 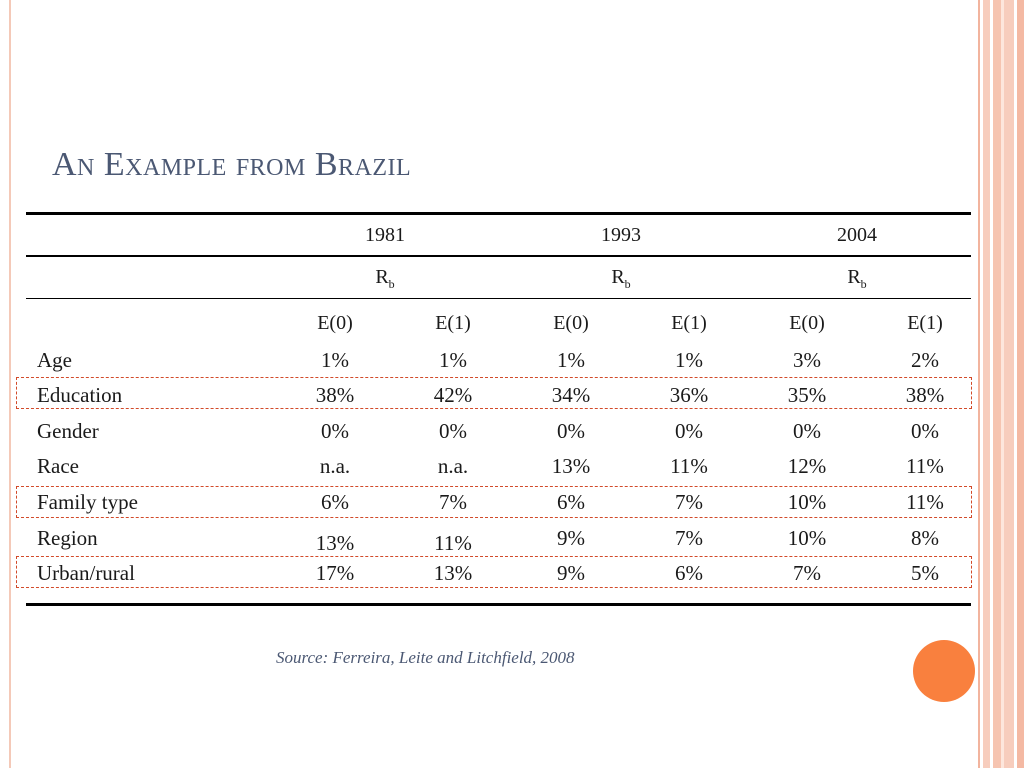 What do you see at coordinates (498, 298) in the screenshot?
I see `table-subheader-rule` at bounding box center [498, 298].